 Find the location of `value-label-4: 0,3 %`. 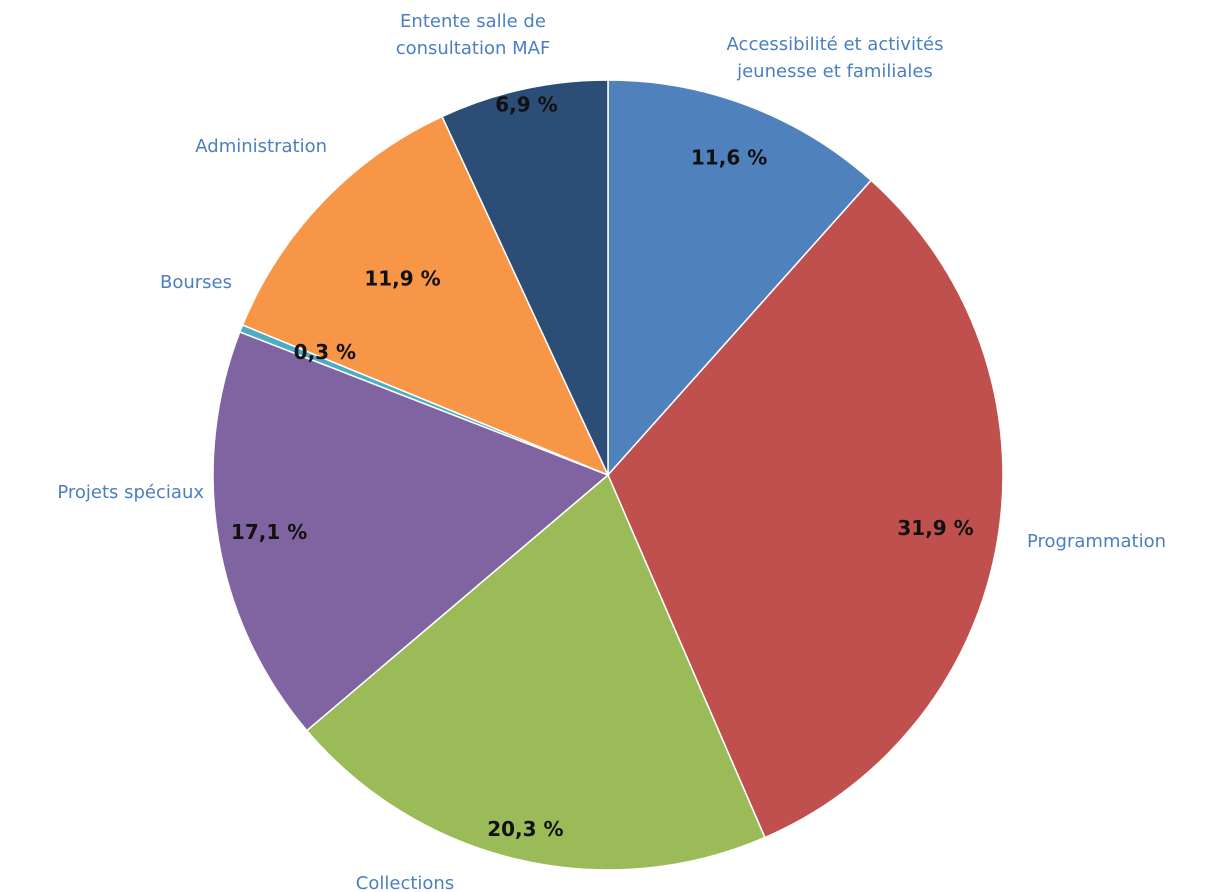

value-label-4: 0,3 % is located at coordinates (325, 352).